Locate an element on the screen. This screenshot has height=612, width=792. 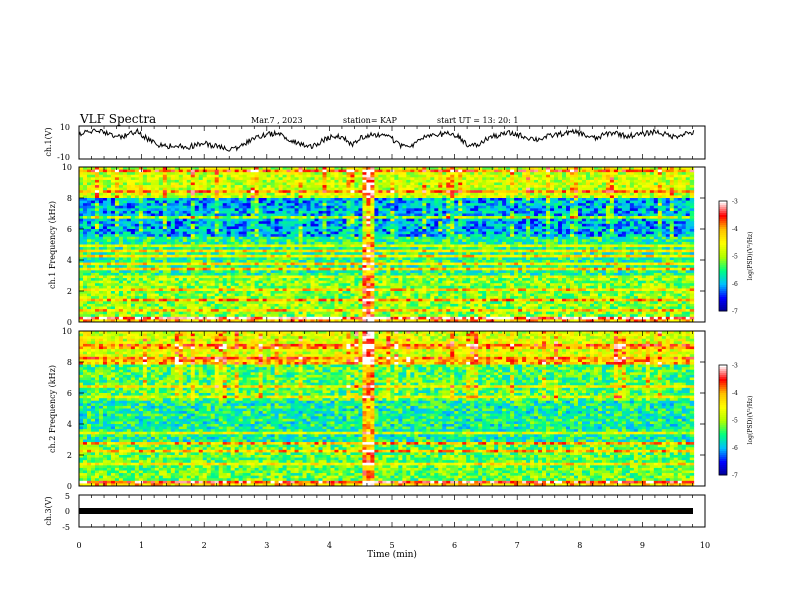
header-date: Mar.7 , 2023 is located at coordinates (277, 120).